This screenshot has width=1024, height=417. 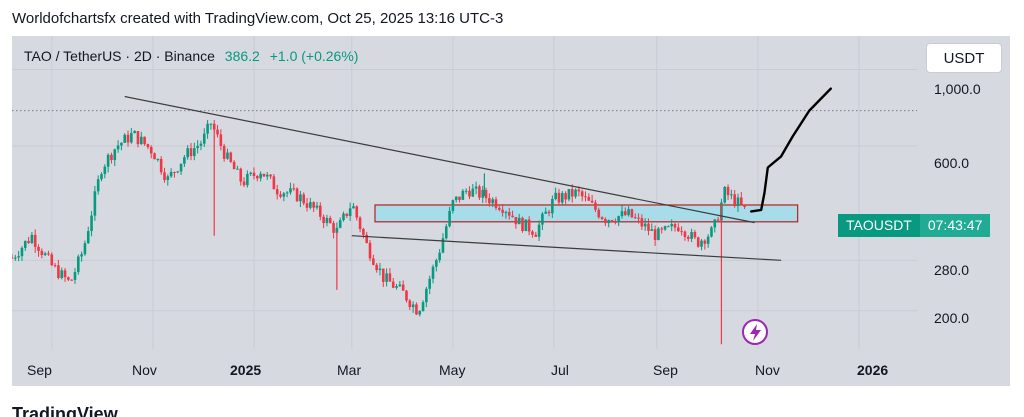 What do you see at coordinates (65, 410) in the screenshot?
I see `tradingview-logo: TradingView` at bounding box center [65, 410].